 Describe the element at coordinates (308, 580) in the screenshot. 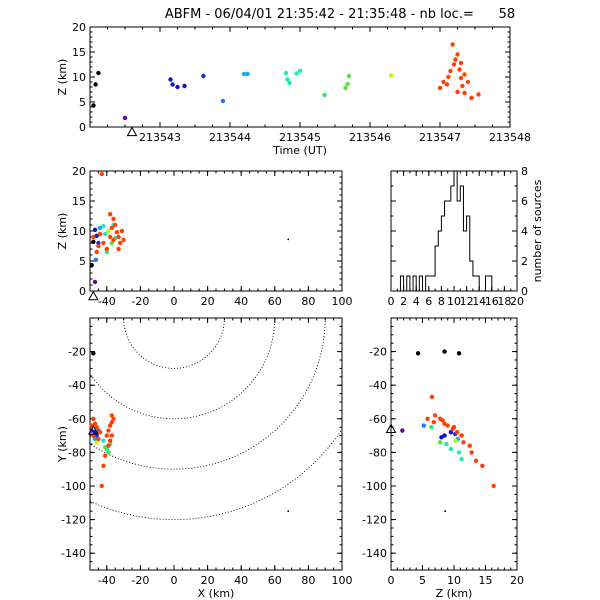

I see `xy-xtick-label: 80` at that location.